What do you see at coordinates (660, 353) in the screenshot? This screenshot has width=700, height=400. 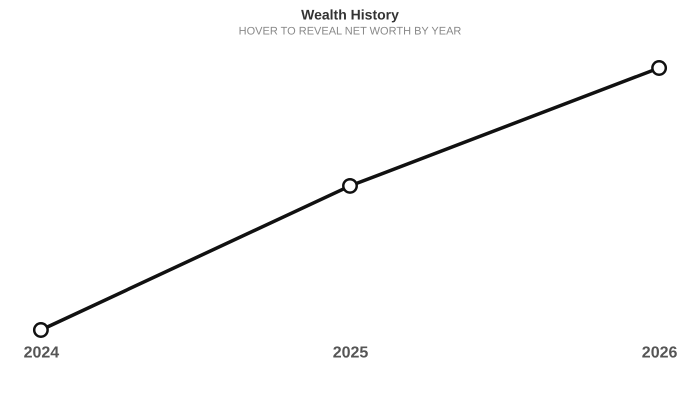 I see `x-tick-label: 2026` at bounding box center [660, 353].